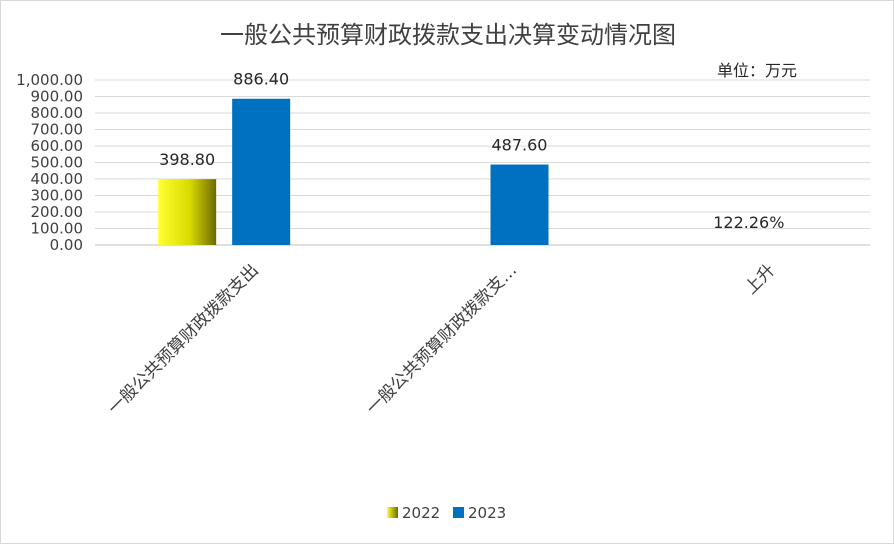  I want to click on unit-label: 单位：万元, so click(757, 70).